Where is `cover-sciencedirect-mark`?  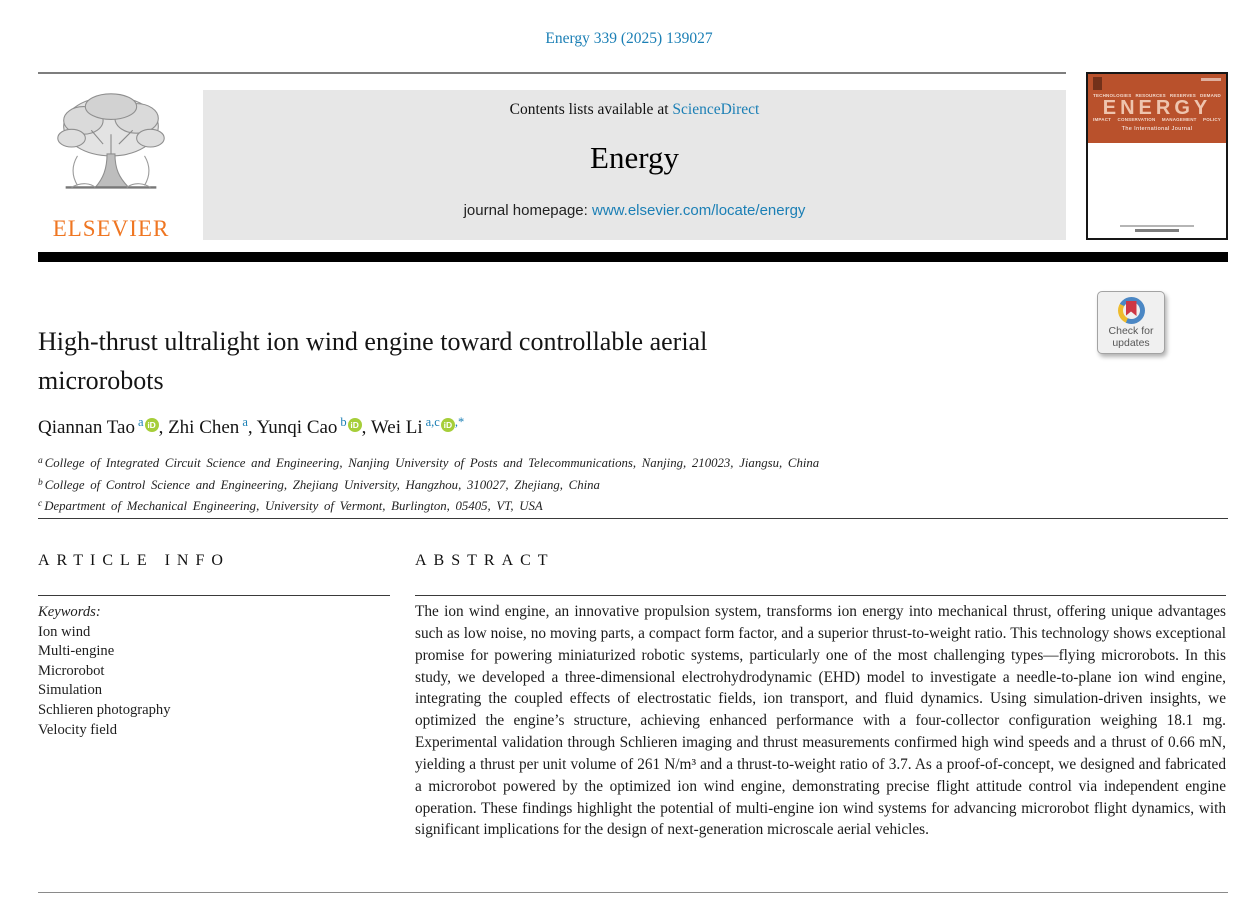
cover-sciencedirect-mark is located at coordinates (1157, 230).